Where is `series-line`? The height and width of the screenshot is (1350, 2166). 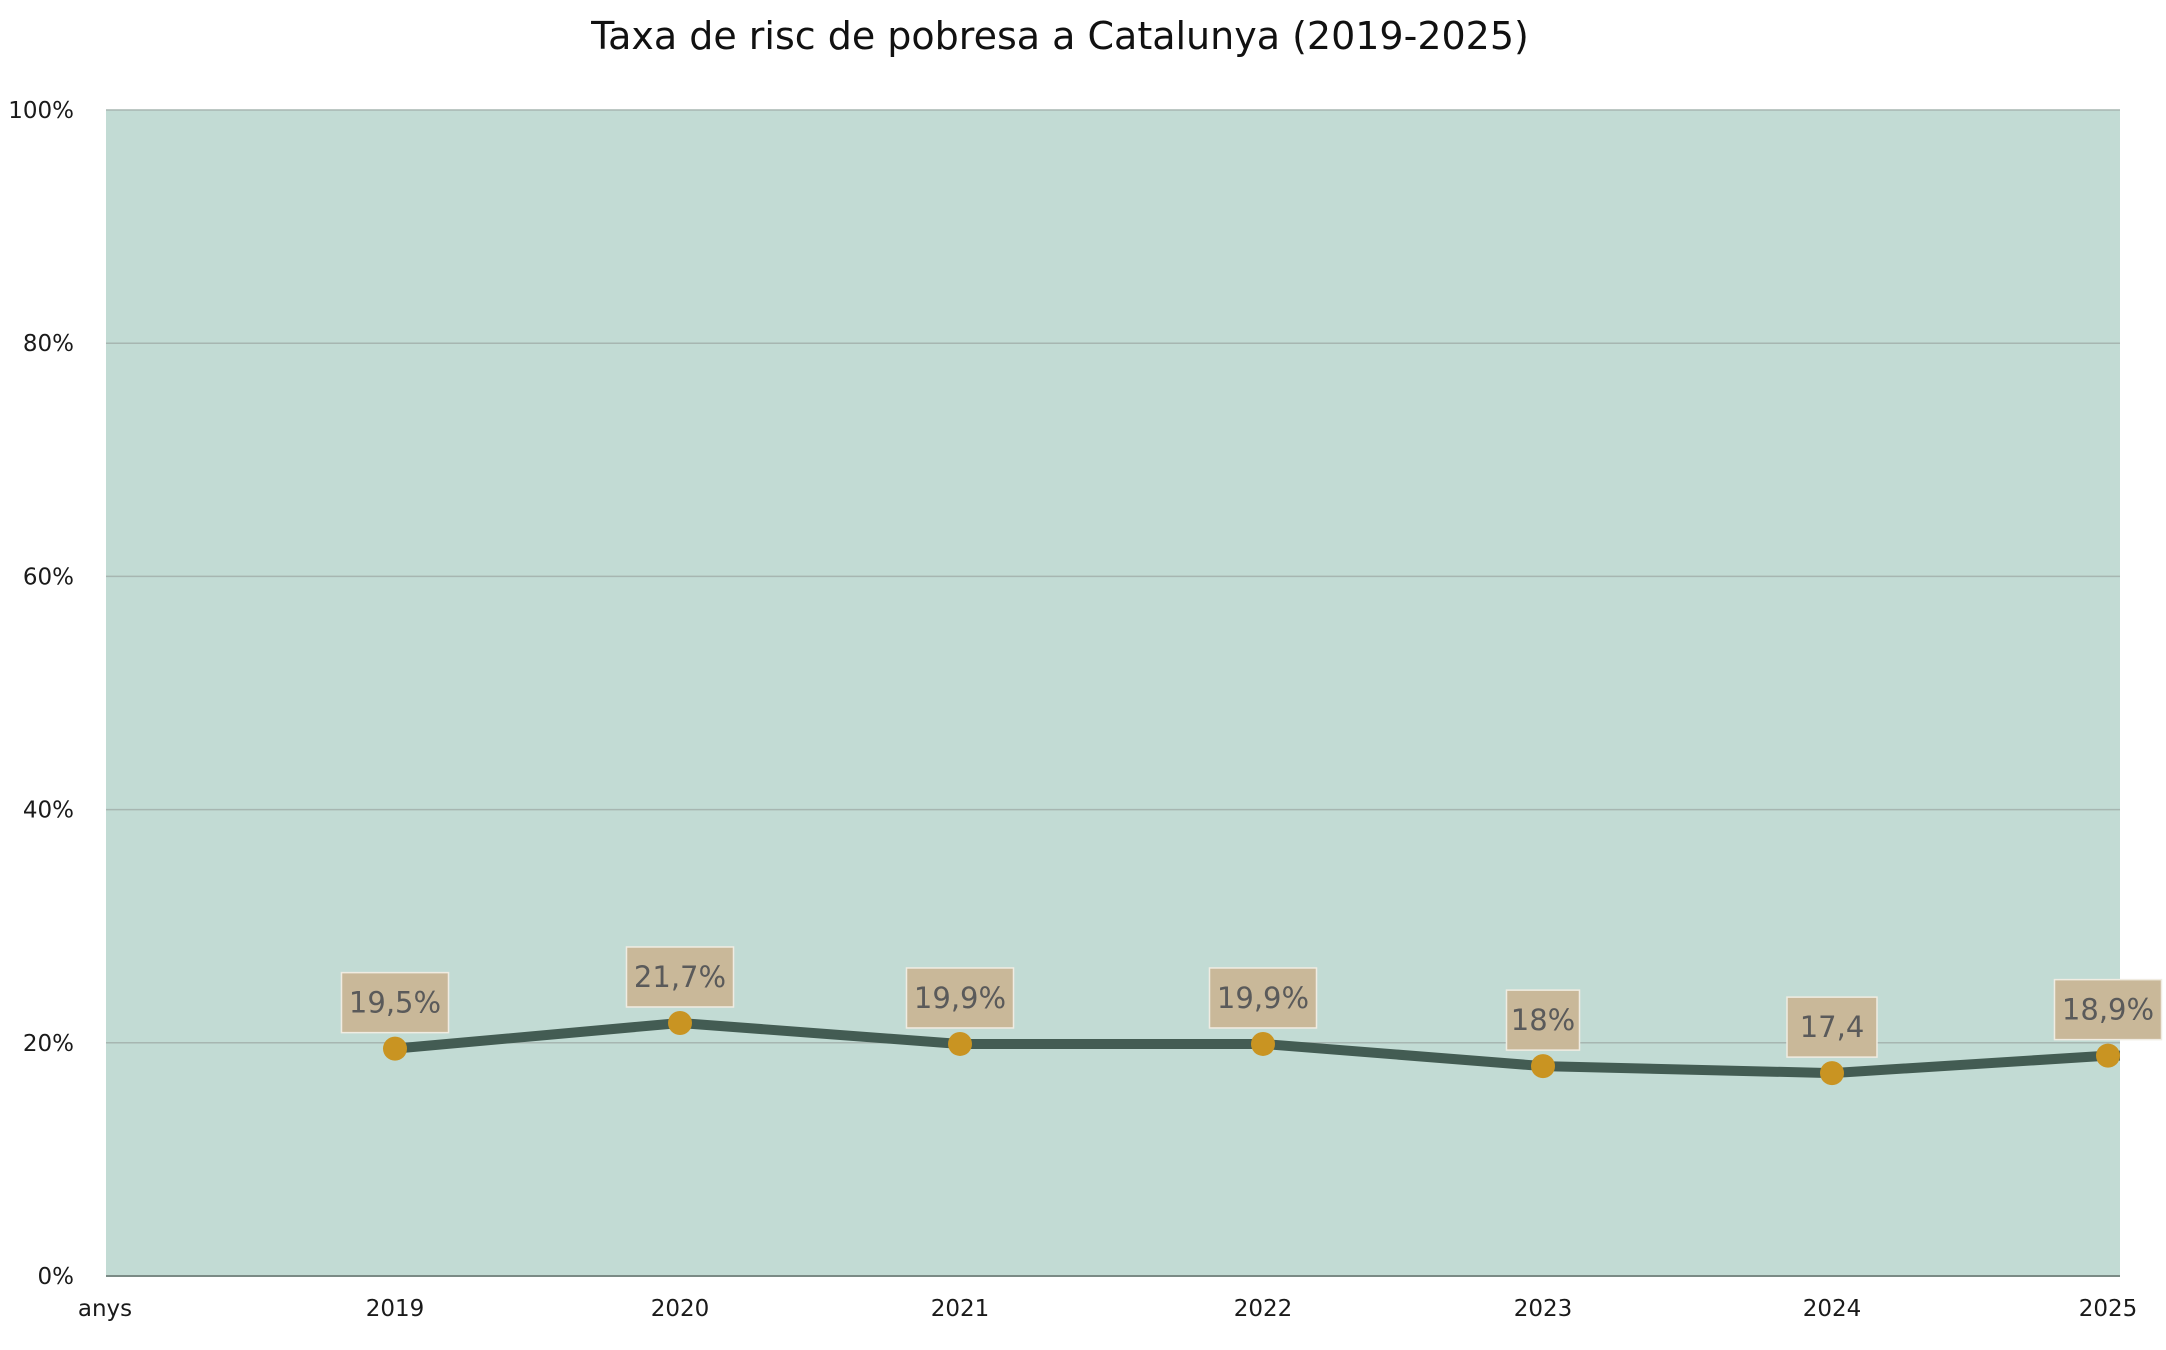
series-line is located at coordinates (1257, 1048).